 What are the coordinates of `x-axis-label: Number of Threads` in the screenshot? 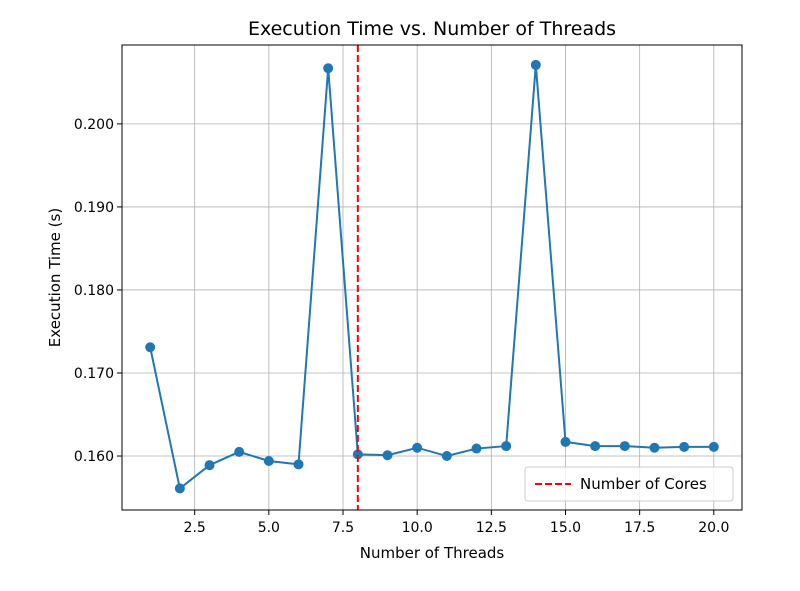 It's located at (432, 553).